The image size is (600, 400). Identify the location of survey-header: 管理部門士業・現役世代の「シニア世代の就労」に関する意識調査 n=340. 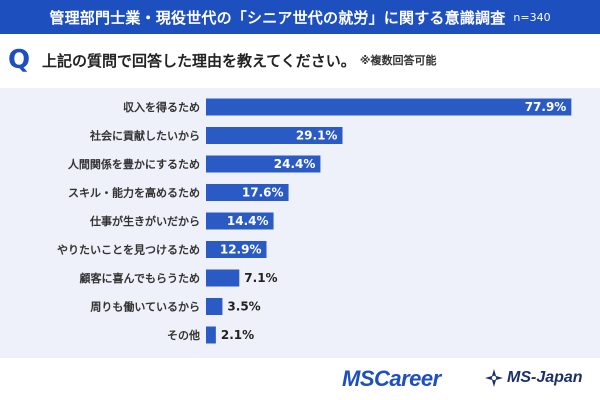
(300, 17).